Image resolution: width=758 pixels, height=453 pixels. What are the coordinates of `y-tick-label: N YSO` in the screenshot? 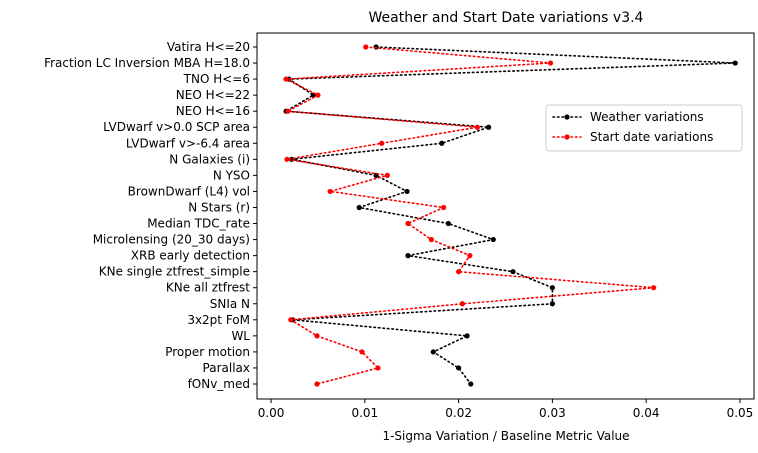 It's located at (231, 175).